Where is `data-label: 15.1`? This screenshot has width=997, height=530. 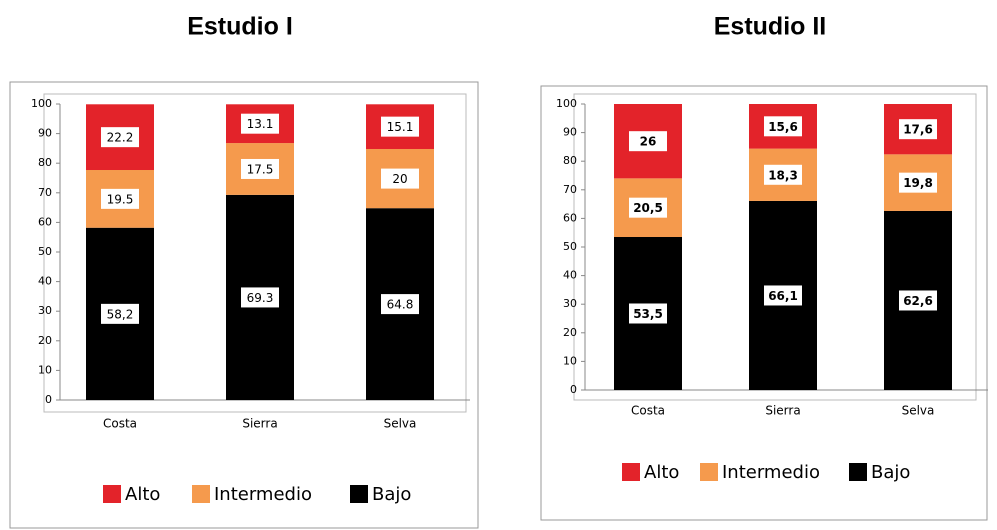 data-label: 15.1 is located at coordinates (400, 127).